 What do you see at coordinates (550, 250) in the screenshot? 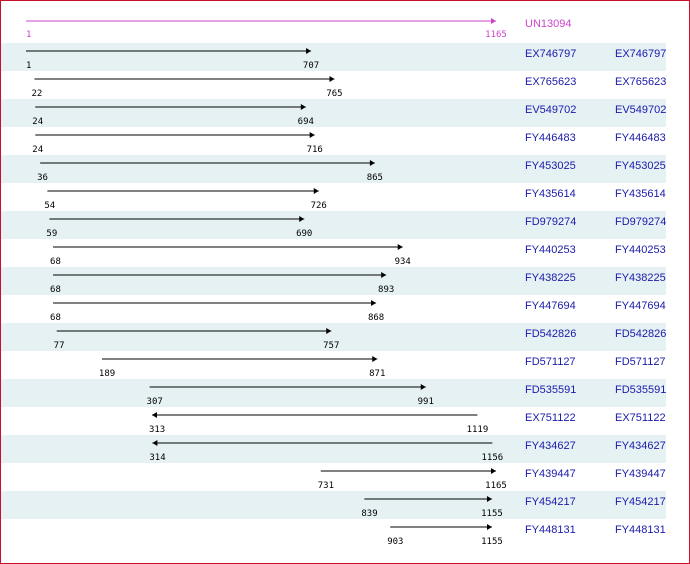
I see `accession-link: FY440253` at bounding box center [550, 250].